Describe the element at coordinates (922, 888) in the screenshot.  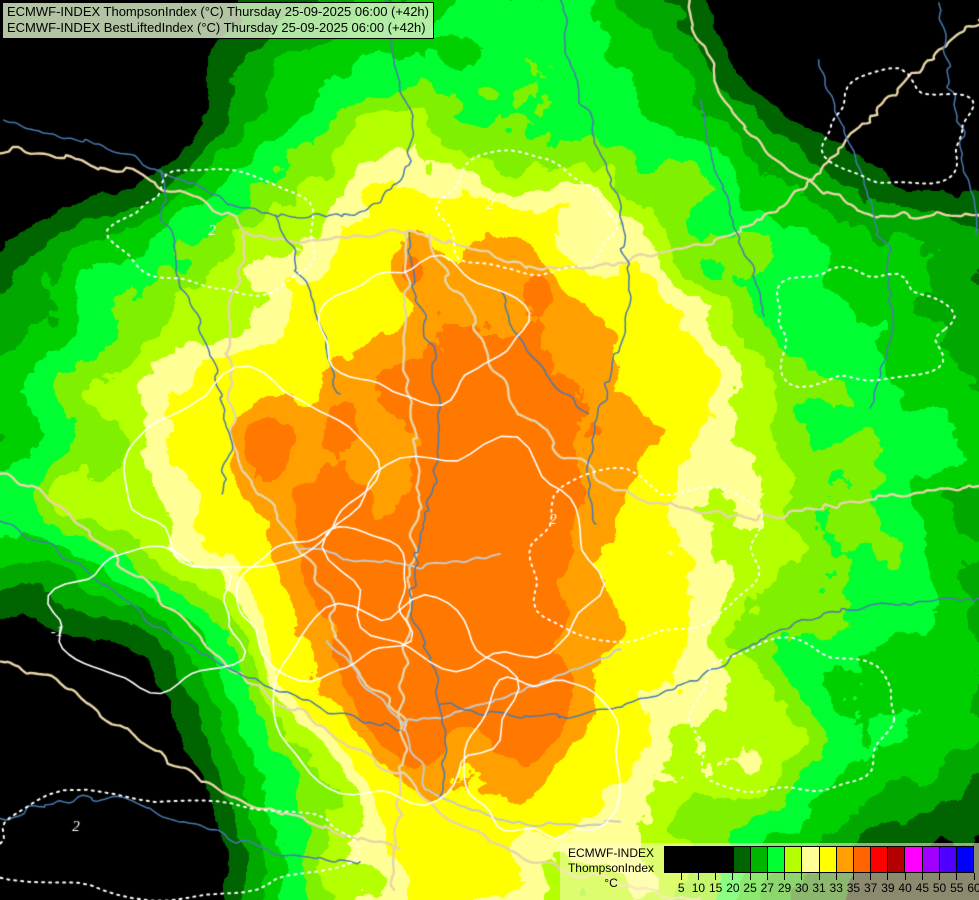
I see `legend-tick-label: 45` at that location.